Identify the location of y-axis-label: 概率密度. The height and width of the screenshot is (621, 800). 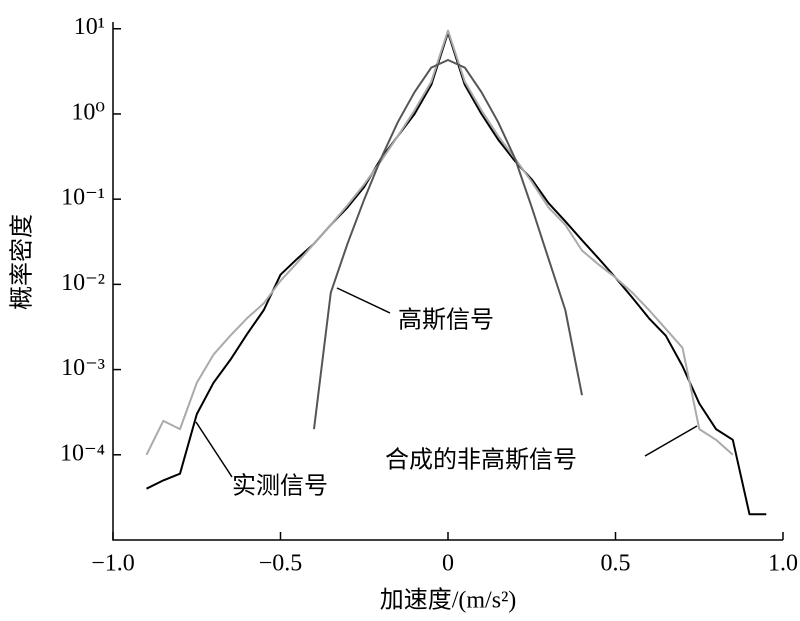
(22, 262).